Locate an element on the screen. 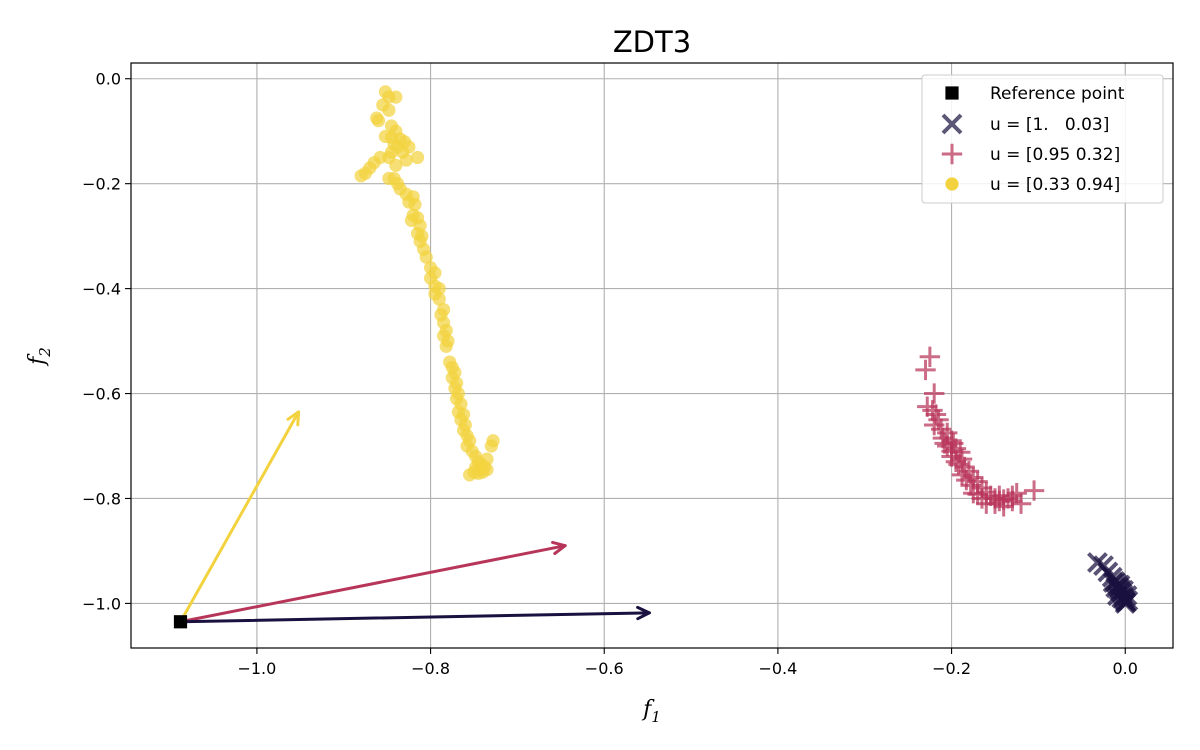 The image size is (1200, 750). legend-frame is located at coordinates (1042, 139).